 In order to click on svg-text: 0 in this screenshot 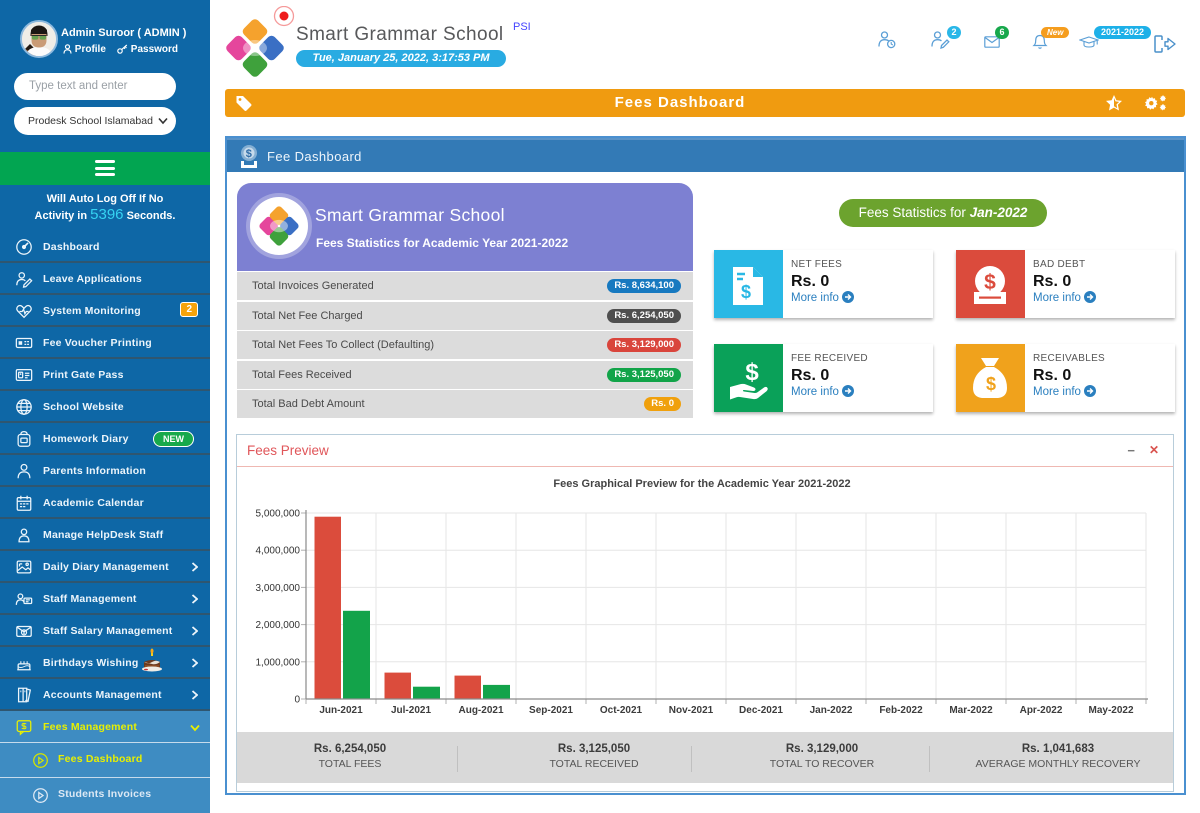, I will do `click(297, 700)`.